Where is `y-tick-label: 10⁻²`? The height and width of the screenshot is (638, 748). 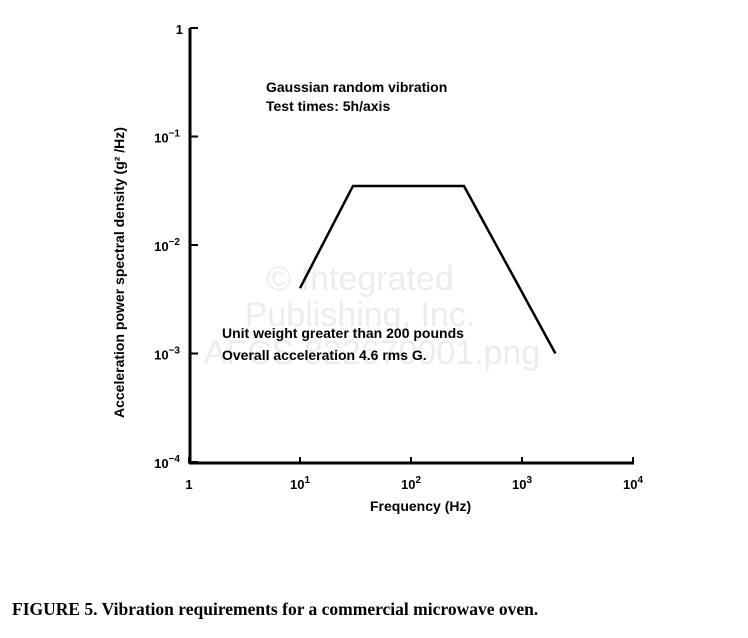 y-tick-label: 10⁻² is located at coordinates (167, 245).